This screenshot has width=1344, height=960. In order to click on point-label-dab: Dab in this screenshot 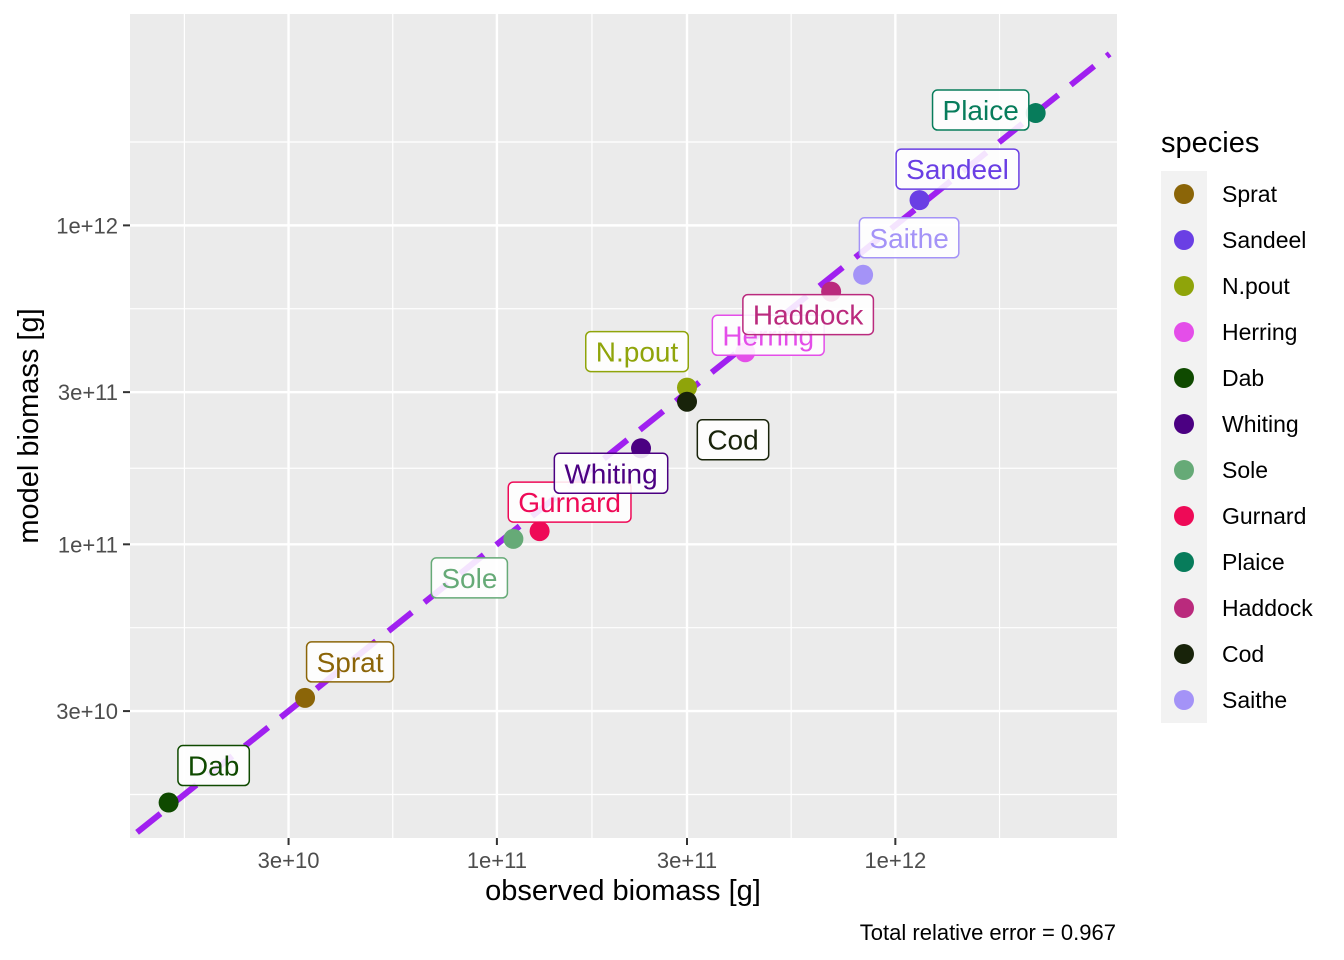, I will do `click(214, 765)`.